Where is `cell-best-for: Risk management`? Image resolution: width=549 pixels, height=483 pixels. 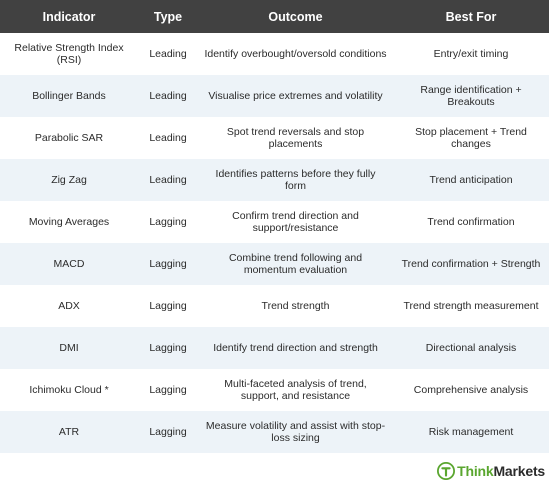
cell-best-for: Risk management is located at coordinates (471, 431).